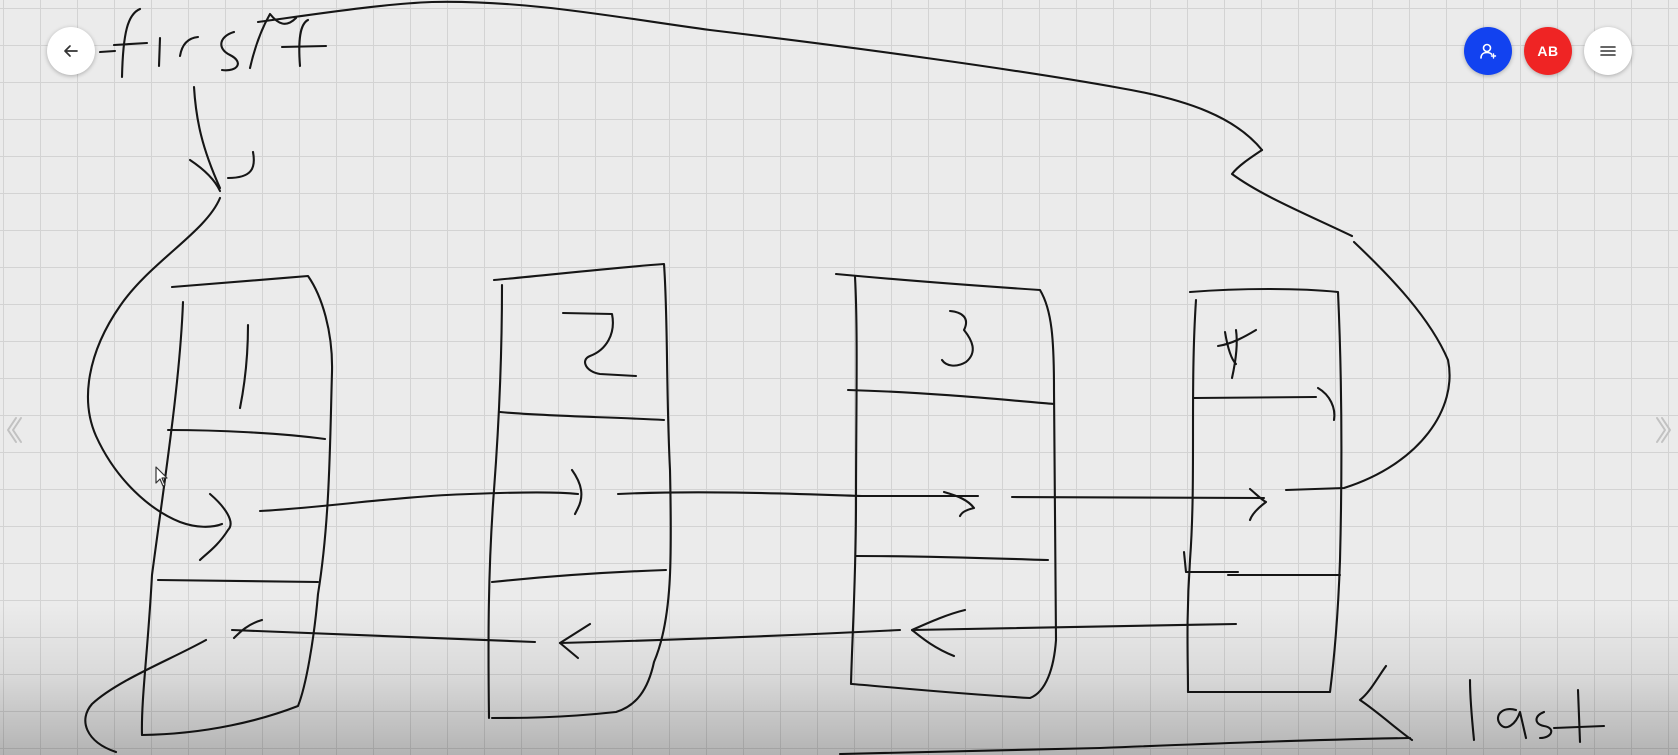 The width and height of the screenshot is (1678, 755). Describe the element at coordinates (213, 43) in the screenshot. I see `label-first-handwriting` at that location.